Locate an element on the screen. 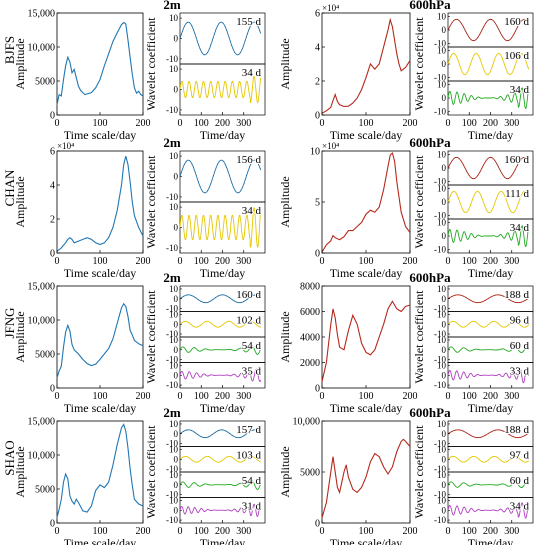 Image resolution: width=550 pixels, height=545 pixels. series-label: 157 d is located at coordinates (248, 430).